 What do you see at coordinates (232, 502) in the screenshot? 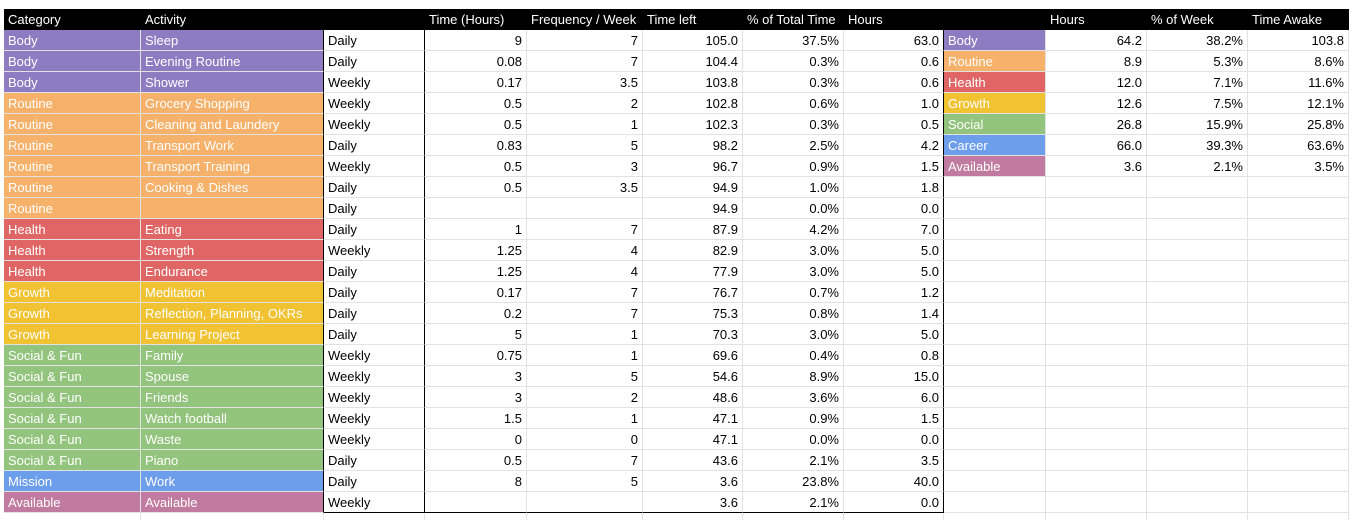
I see `activity-cell: Available` at bounding box center [232, 502].